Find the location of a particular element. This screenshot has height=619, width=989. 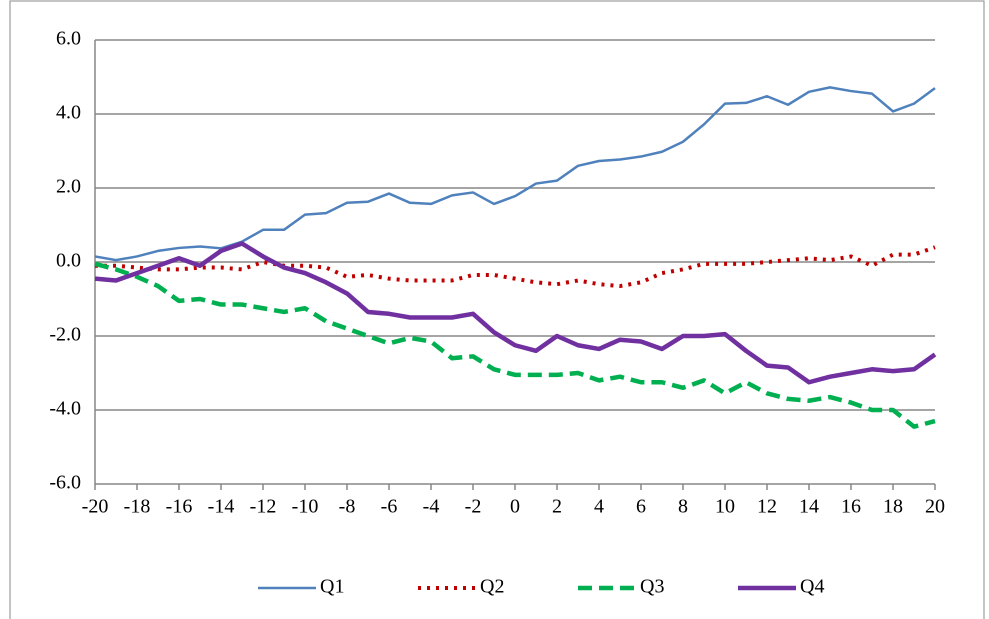

x-tick-label: -8 is located at coordinates (347, 507).